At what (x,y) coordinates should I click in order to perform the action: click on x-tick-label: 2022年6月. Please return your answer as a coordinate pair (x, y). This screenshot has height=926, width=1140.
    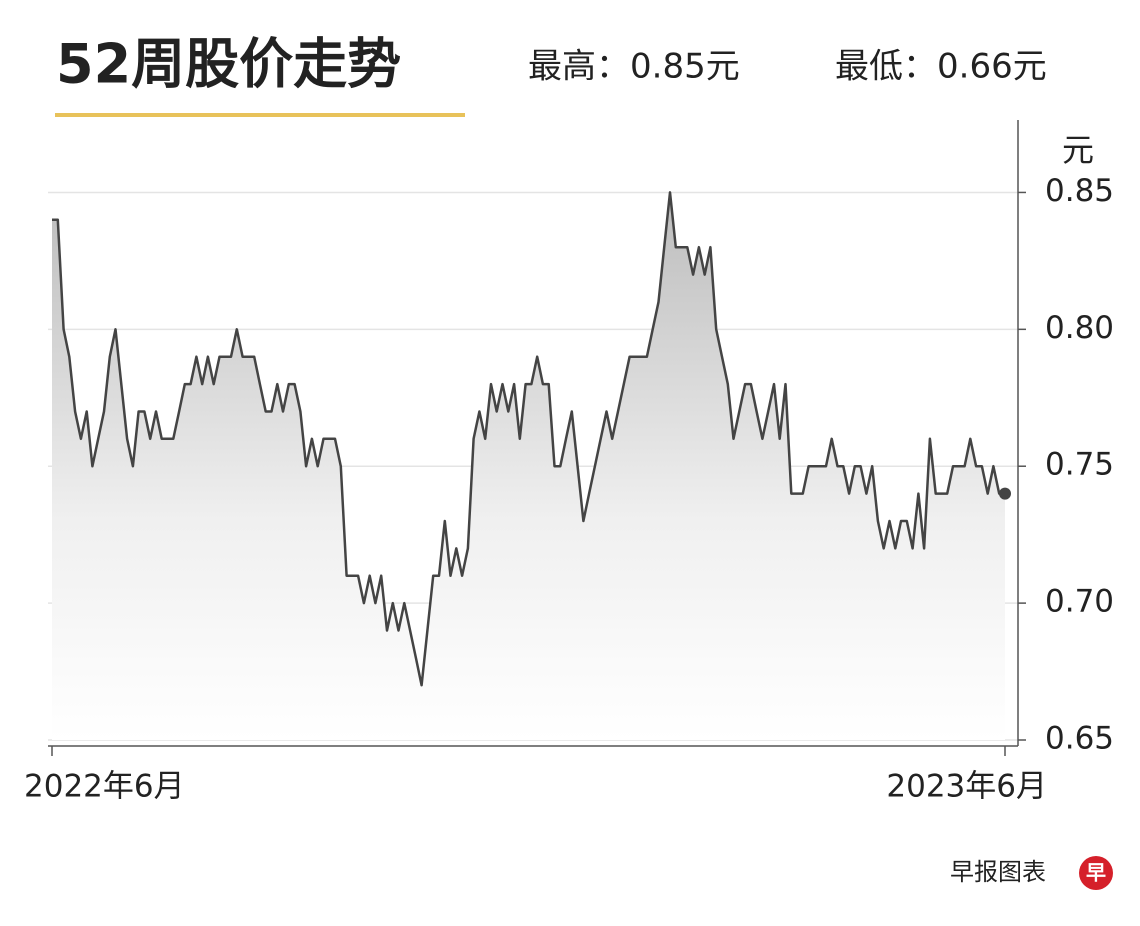
    Looking at the image, I should click on (104, 787).